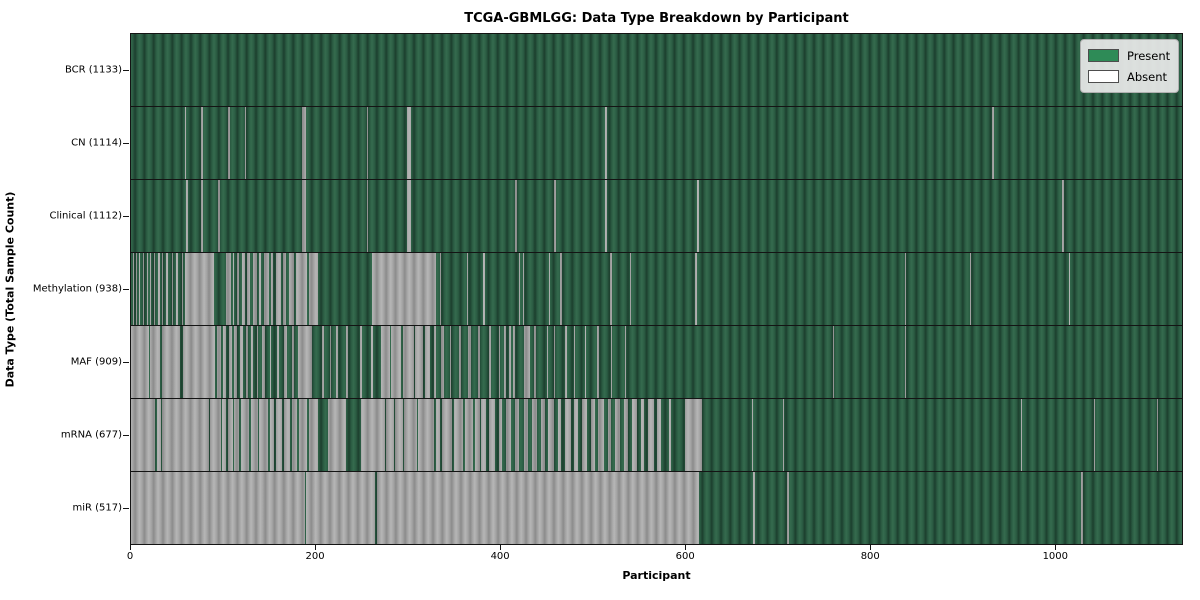  I want to click on y-axis-label: Data Type (Total Sample Count), so click(10, 289).